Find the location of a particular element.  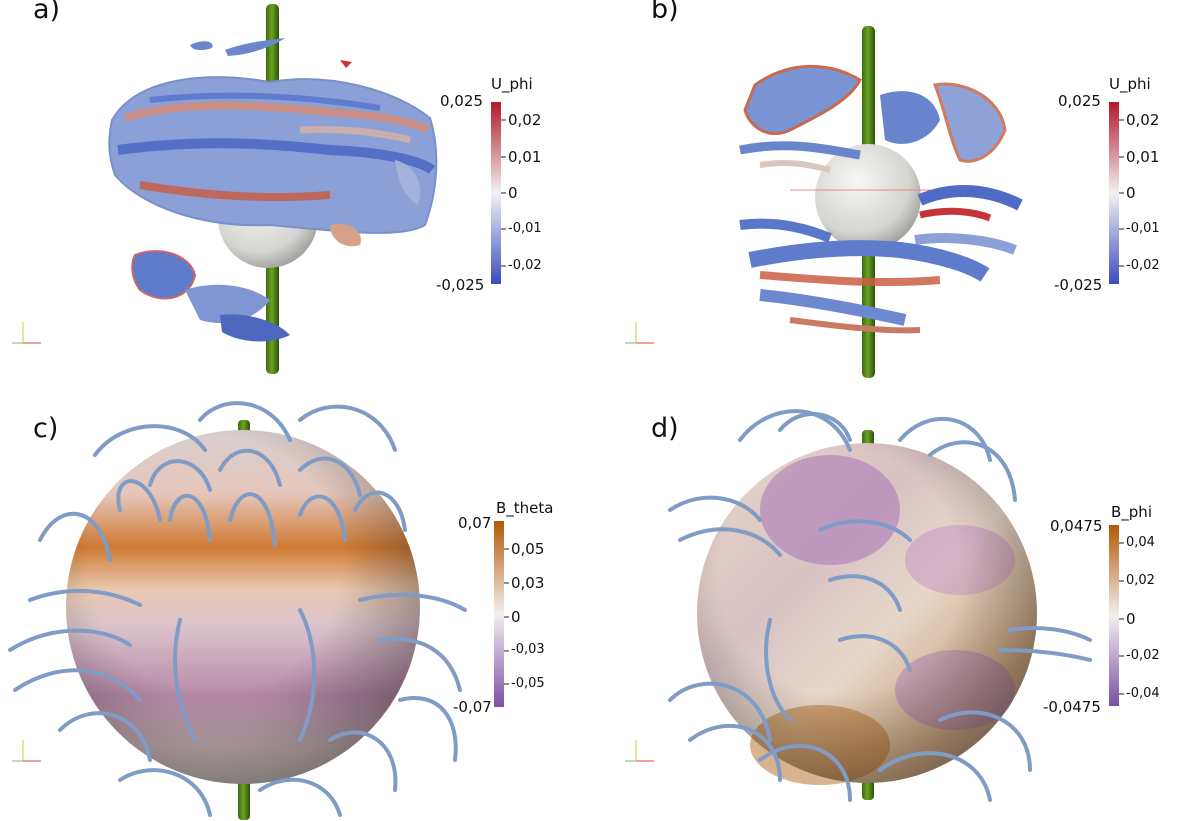

colorbar-d-min: -0,0475 is located at coordinates (1072, 707).